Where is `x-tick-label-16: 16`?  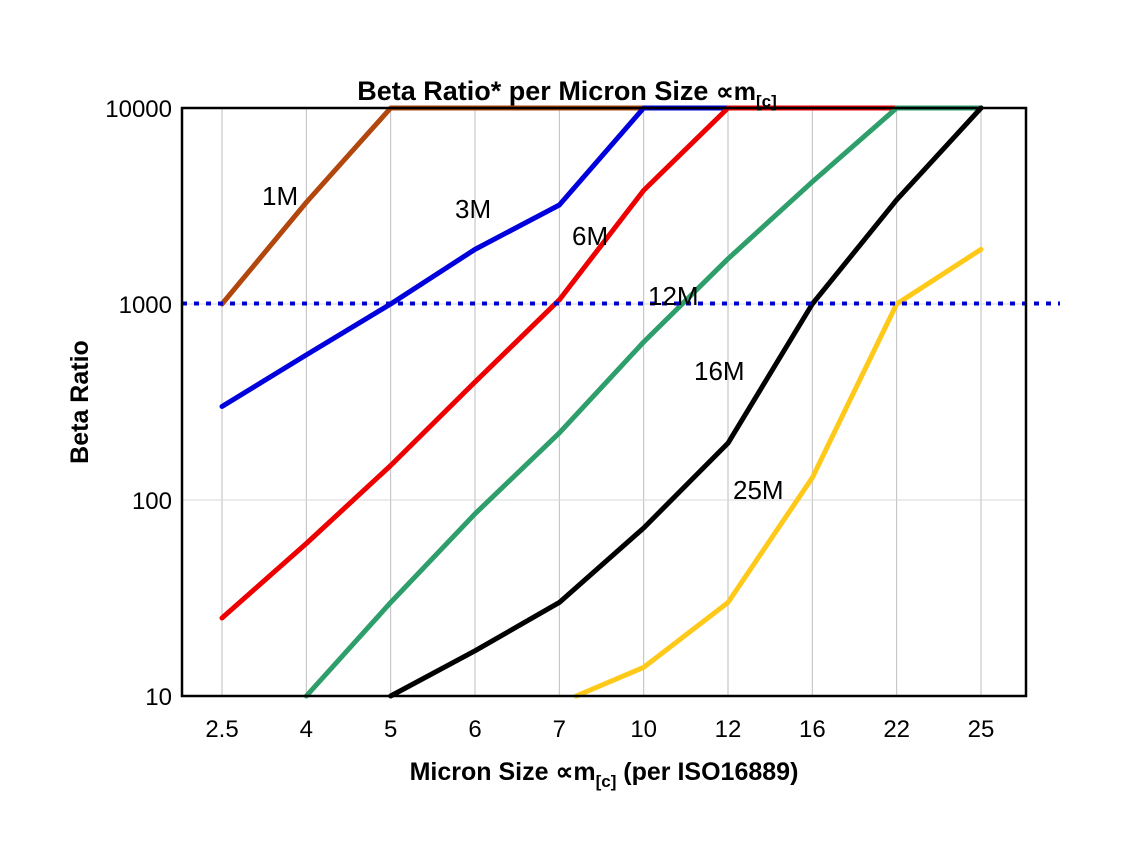 x-tick-label-16: 16 is located at coordinates (812, 729).